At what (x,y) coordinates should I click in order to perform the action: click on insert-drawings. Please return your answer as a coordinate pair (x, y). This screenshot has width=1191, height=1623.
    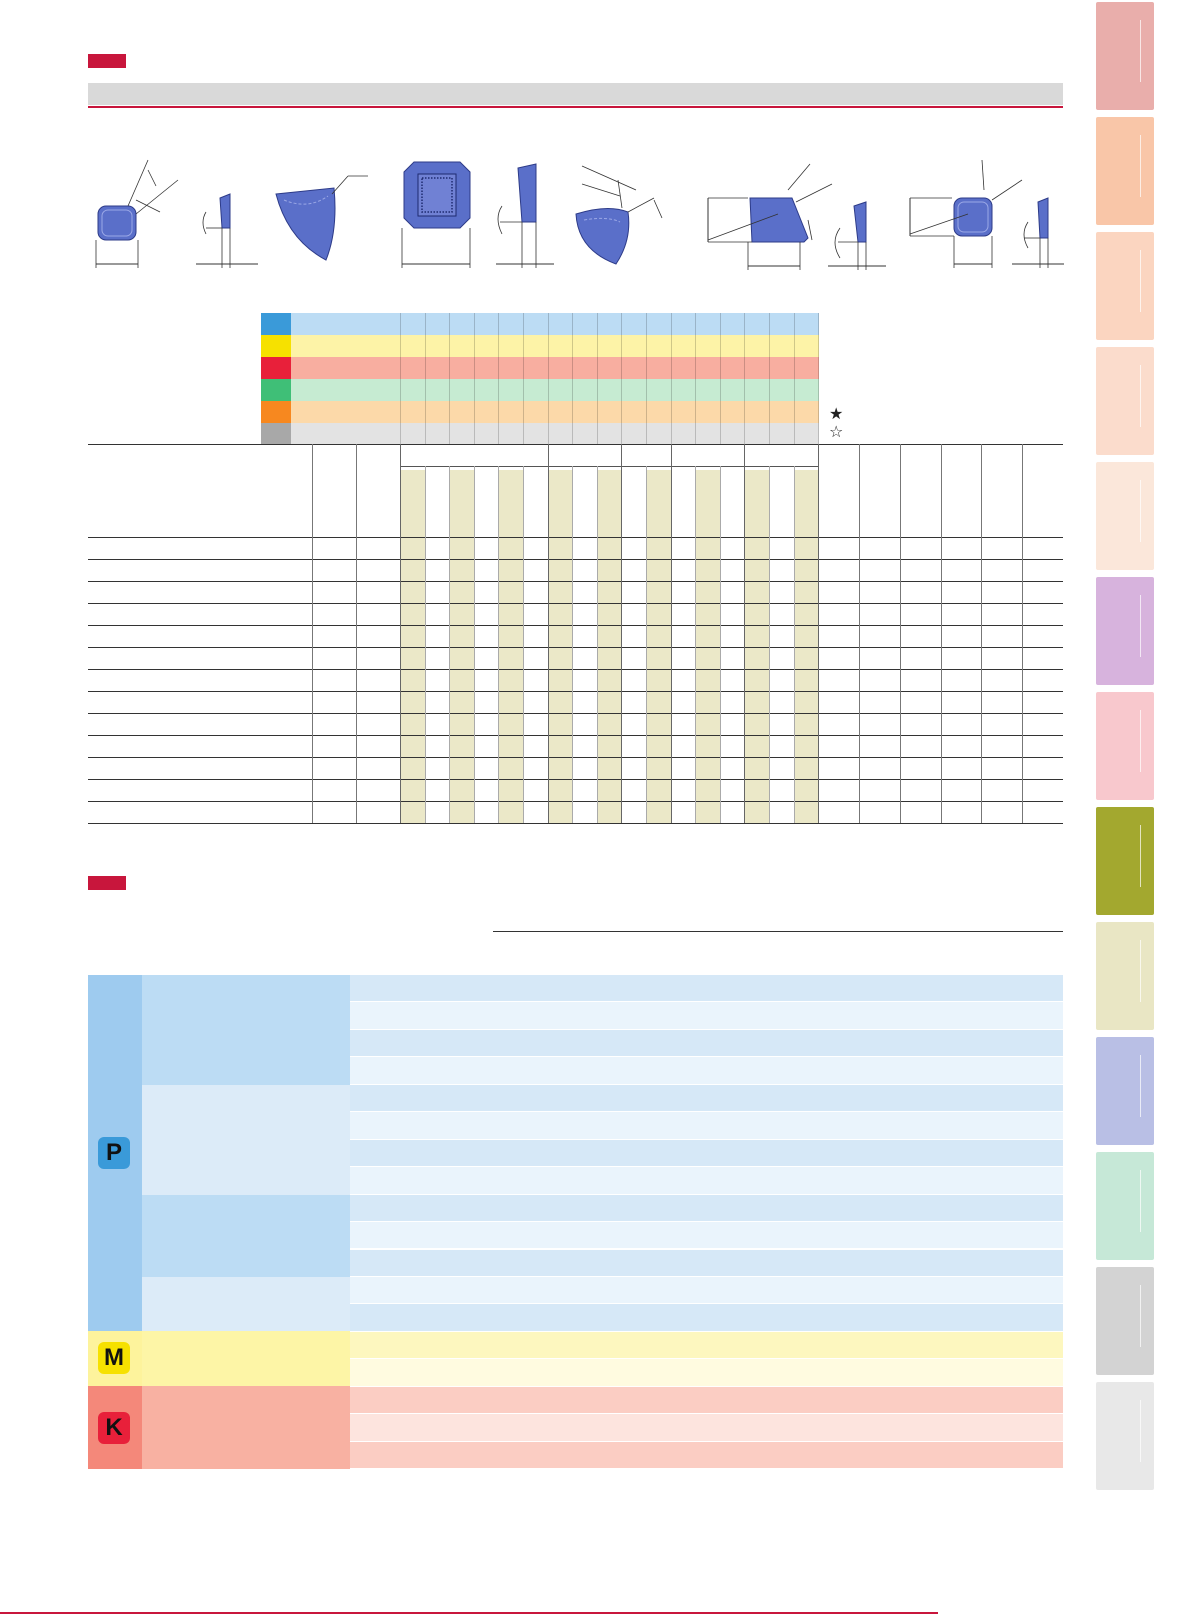
    Looking at the image, I should click on (578, 212).